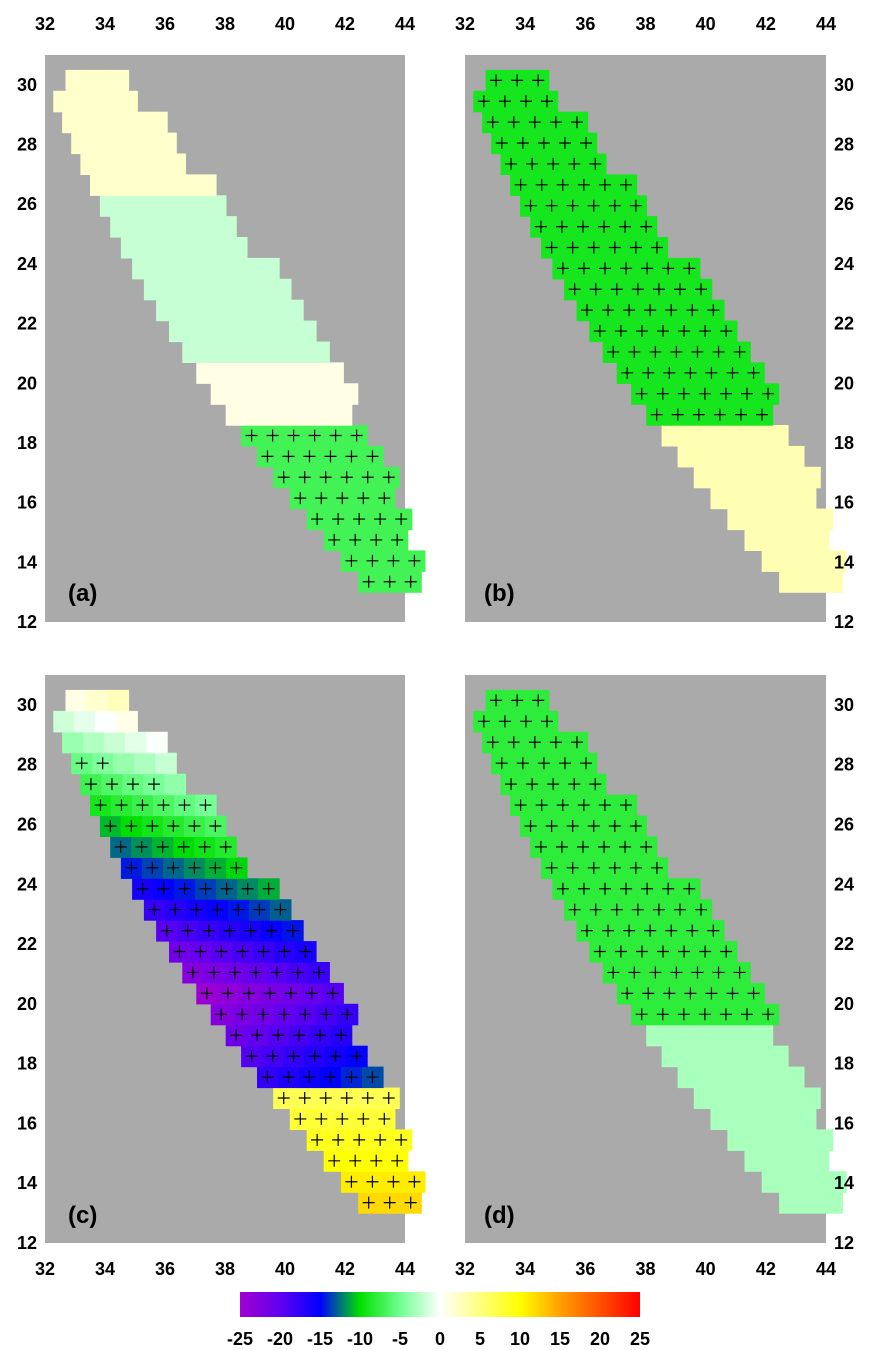 Image resolution: width=870 pixels, height=1350 pixels. Describe the element at coordinates (225, 1269) in the screenshot. I see `x-tick-label: 38` at that location.